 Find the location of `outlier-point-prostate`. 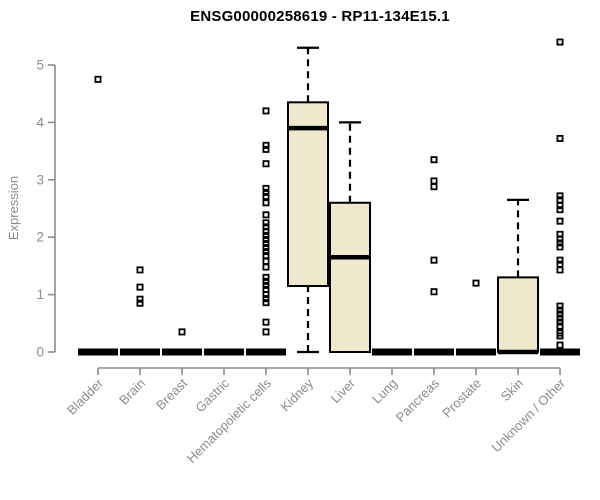

outlier-point-prostate is located at coordinates (476, 283).